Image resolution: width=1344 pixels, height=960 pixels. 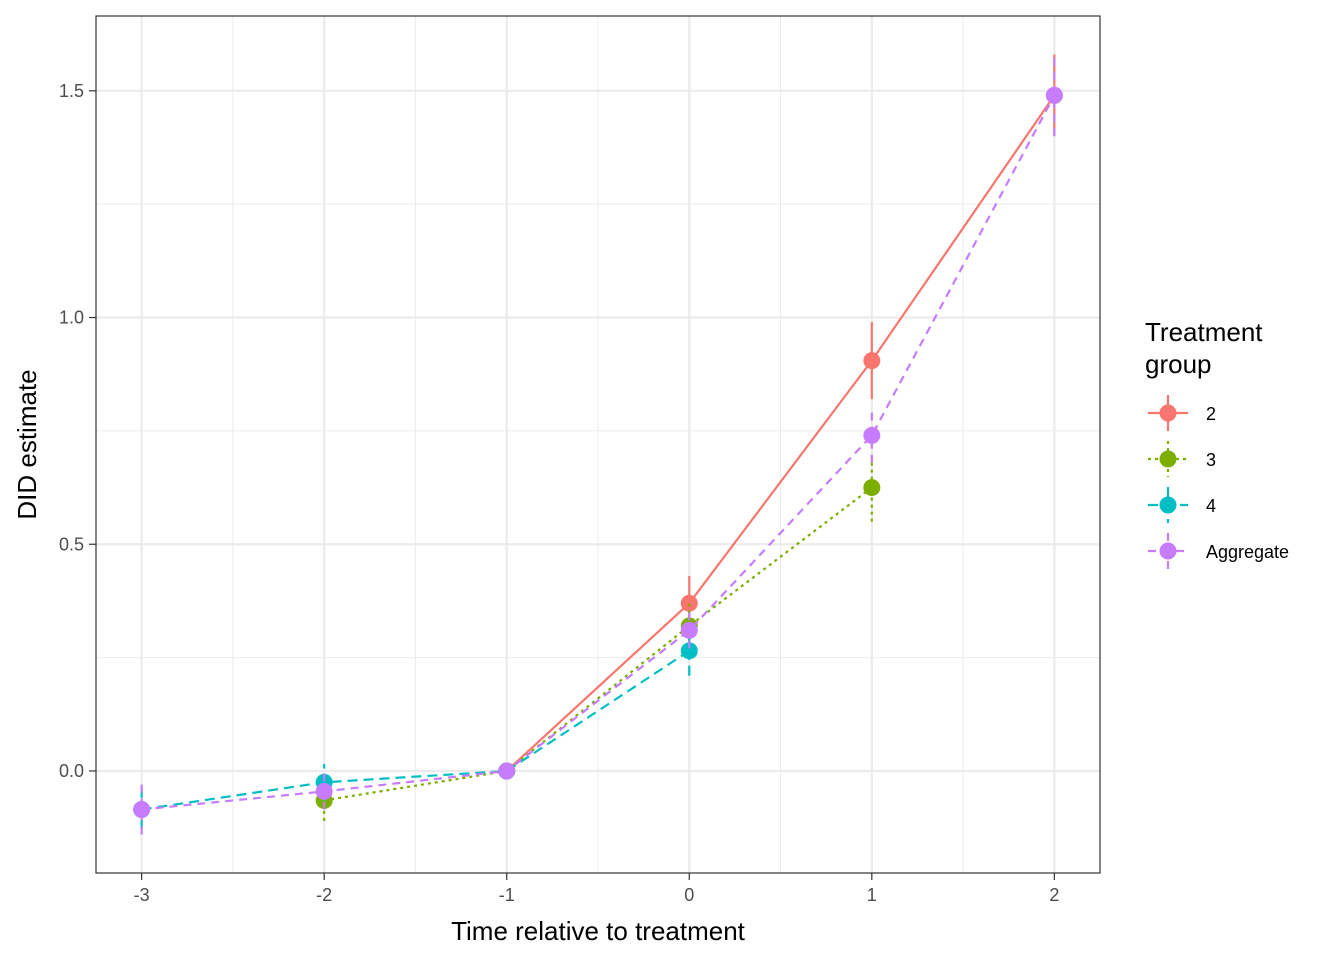 I want to click on legend-label: 4, so click(x=1211, y=506).